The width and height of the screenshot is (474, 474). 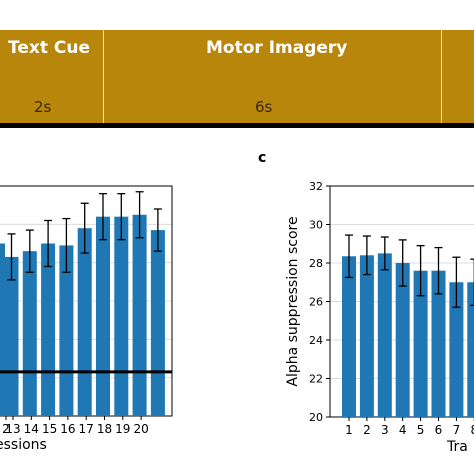 What do you see at coordinates (49, 48) in the screenshot?
I see `segment-label-text-cue: Text Cue` at bounding box center [49, 48].